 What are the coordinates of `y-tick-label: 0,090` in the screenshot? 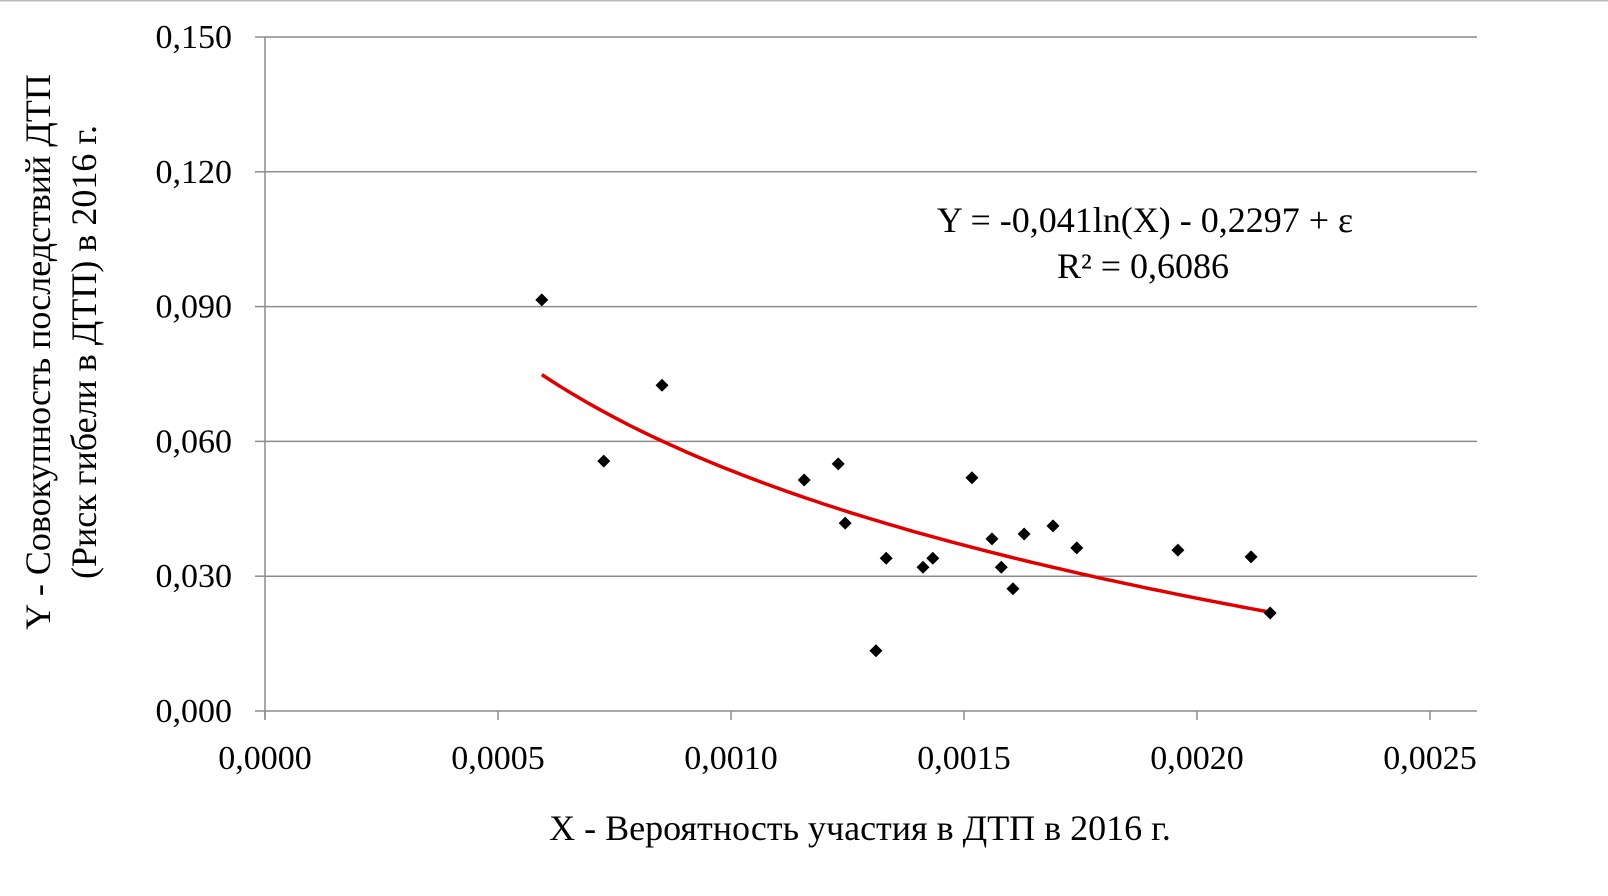 It's located at (194, 307).